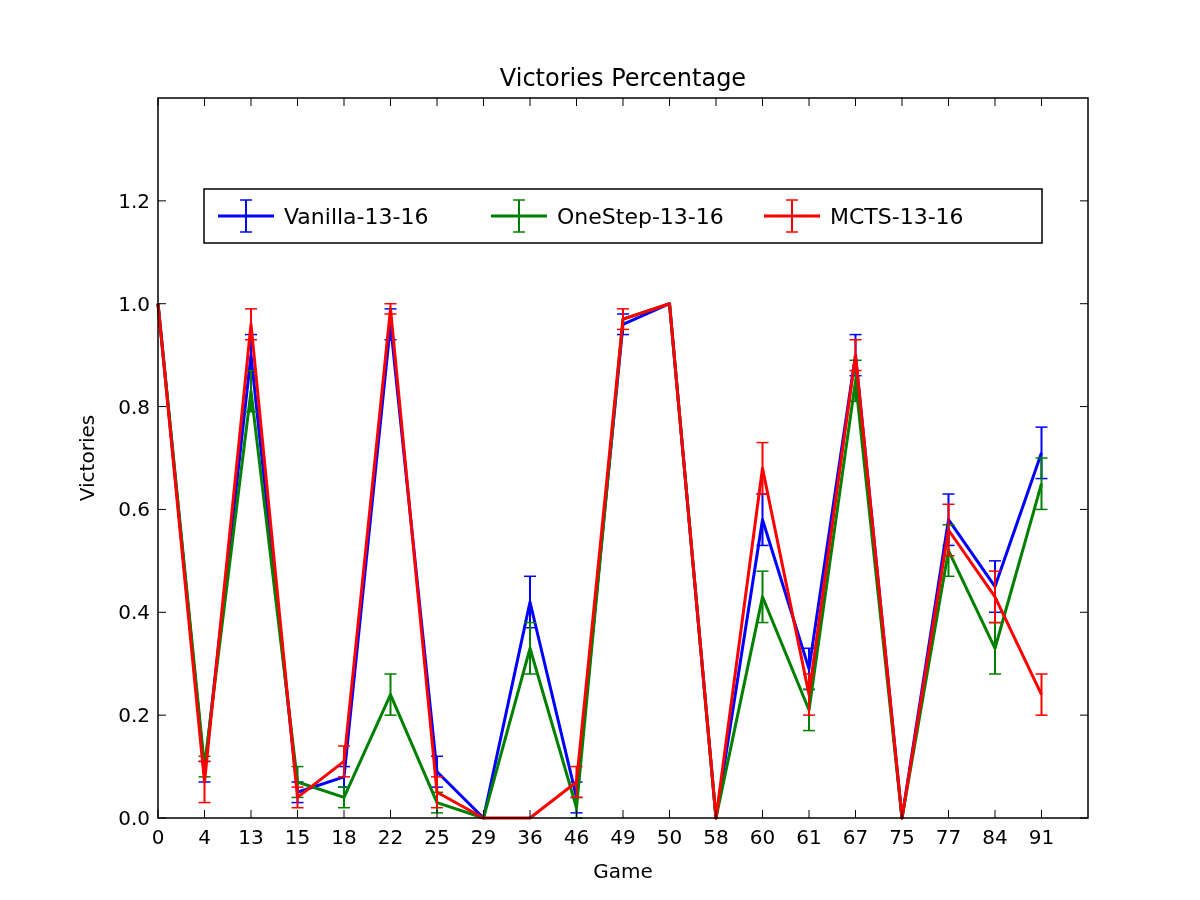 The width and height of the screenshot is (1200, 900). Describe the element at coordinates (390, 837) in the screenshot. I see `x-tick-label: 22` at that location.